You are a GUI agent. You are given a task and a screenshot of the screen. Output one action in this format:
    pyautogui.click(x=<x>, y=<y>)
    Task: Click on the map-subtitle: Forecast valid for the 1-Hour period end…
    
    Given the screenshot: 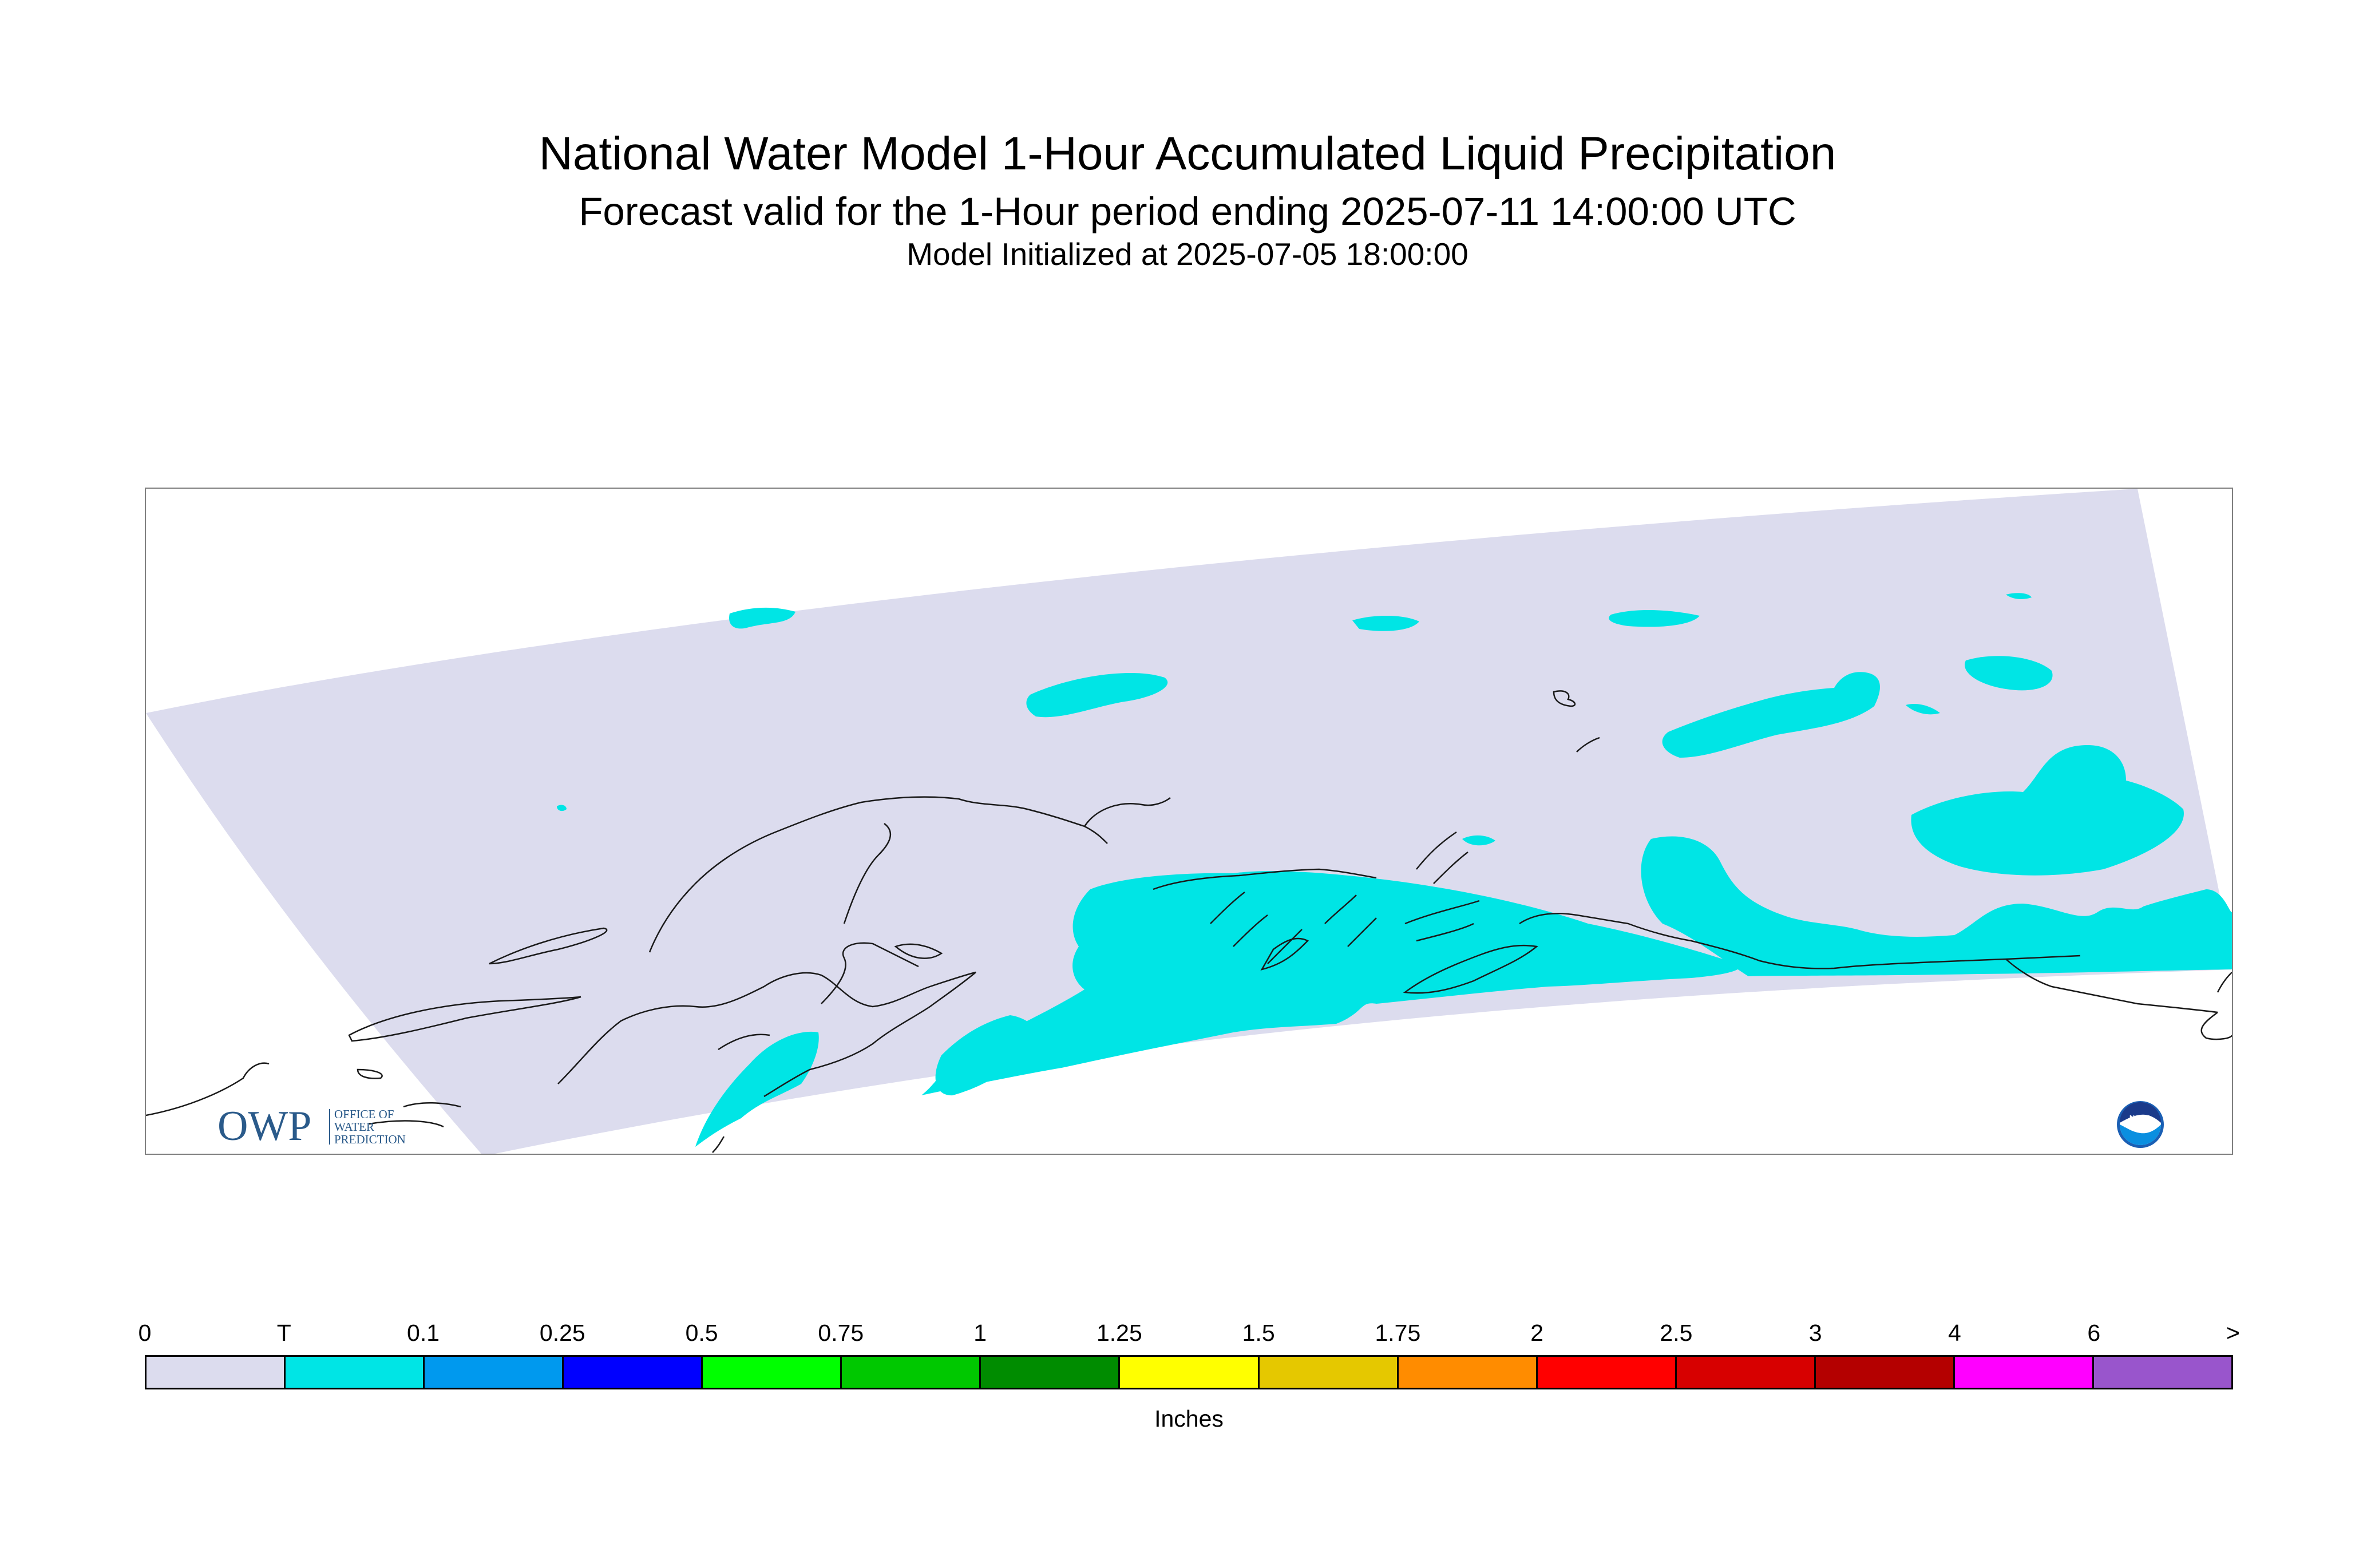 What is the action you would take?
    pyautogui.click(x=1187, y=211)
    